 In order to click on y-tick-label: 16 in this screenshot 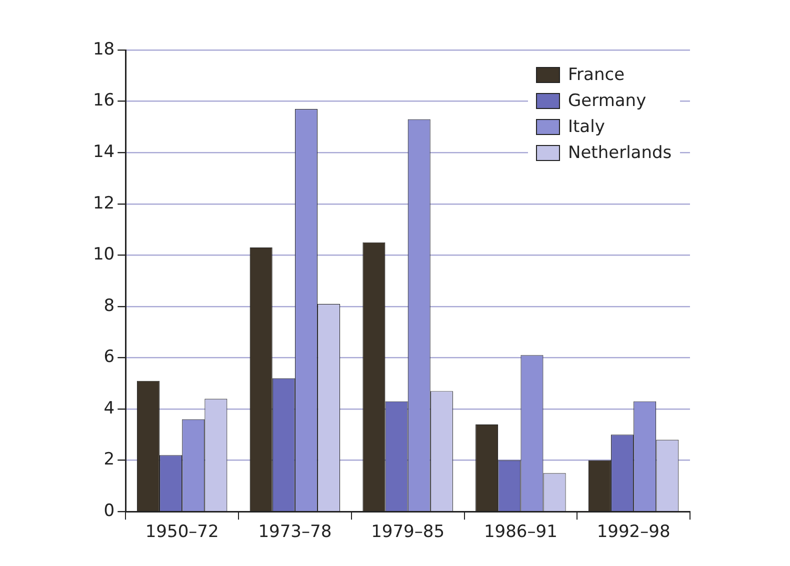, I will do `click(103, 100)`.